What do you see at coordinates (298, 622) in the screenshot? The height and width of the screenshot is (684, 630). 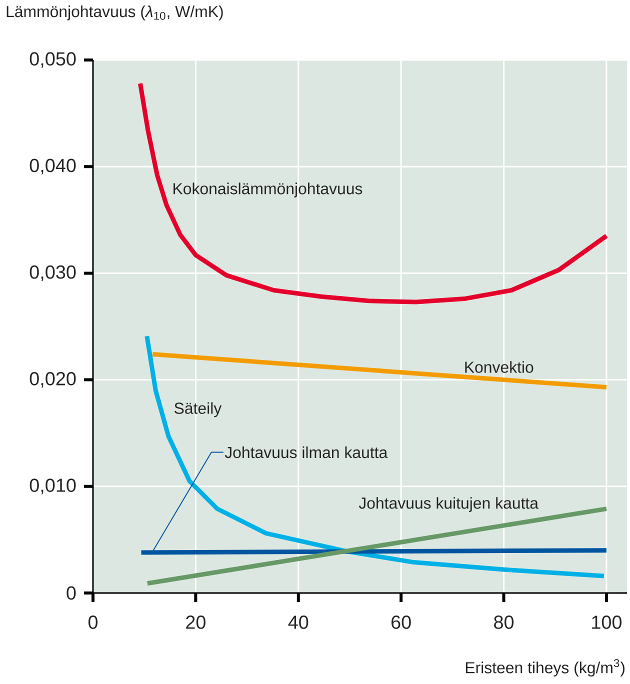 I see `x-tick-label: 40` at bounding box center [298, 622].